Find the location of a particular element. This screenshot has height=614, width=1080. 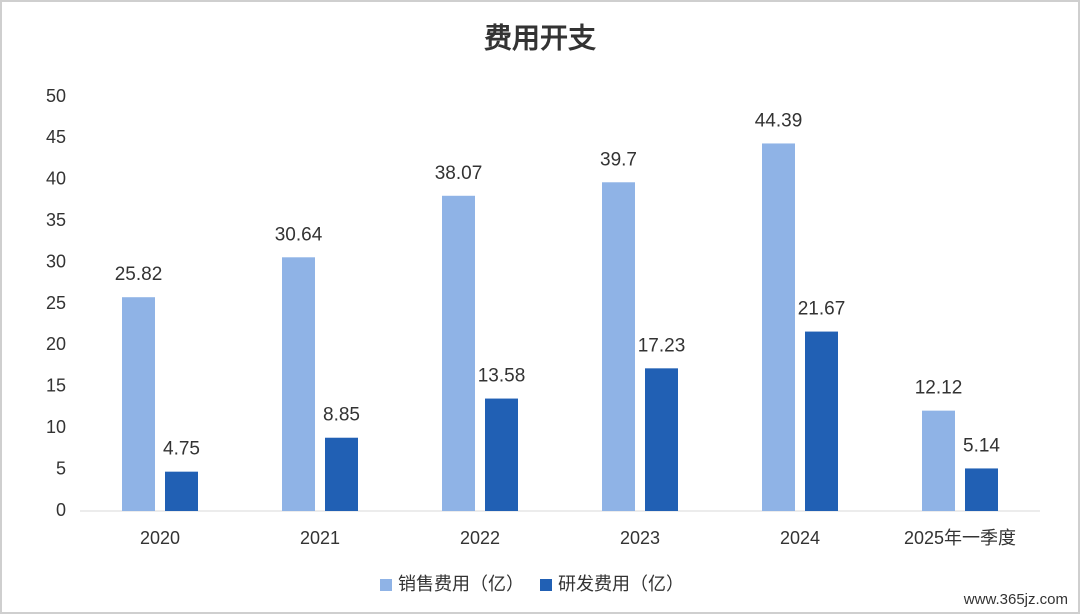

value-label: 44.39 is located at coordinates (779, 120).